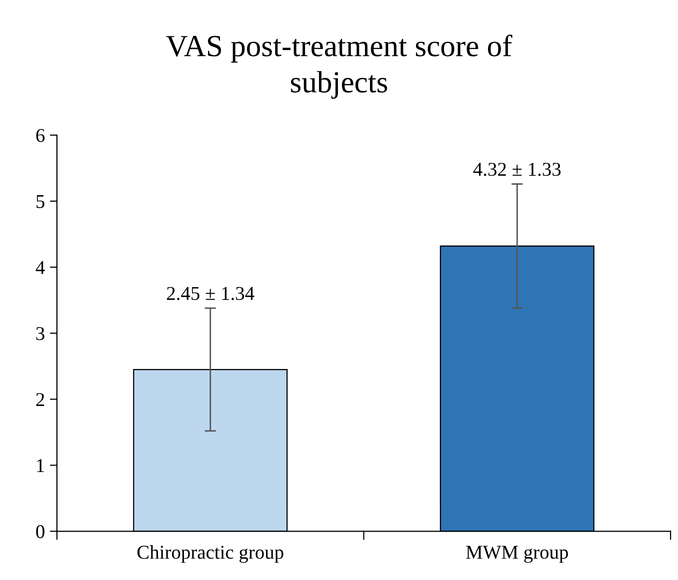 The height and width of the screenshot is (580, 678). What do you see at coordinates (40, 267) in the screenshot?
I see `y-tick-label: 4` at bounding box center [40, 267].